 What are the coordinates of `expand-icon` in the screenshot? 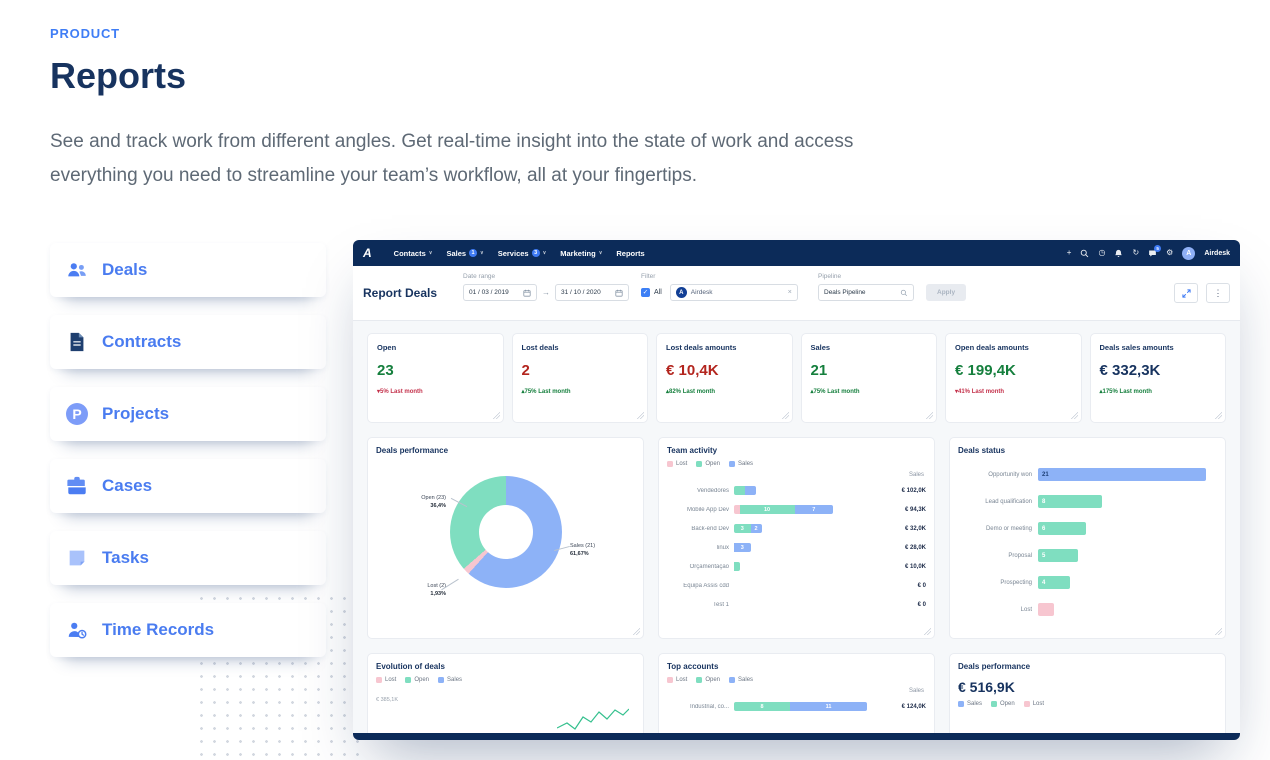 It's located at (1186, 293).